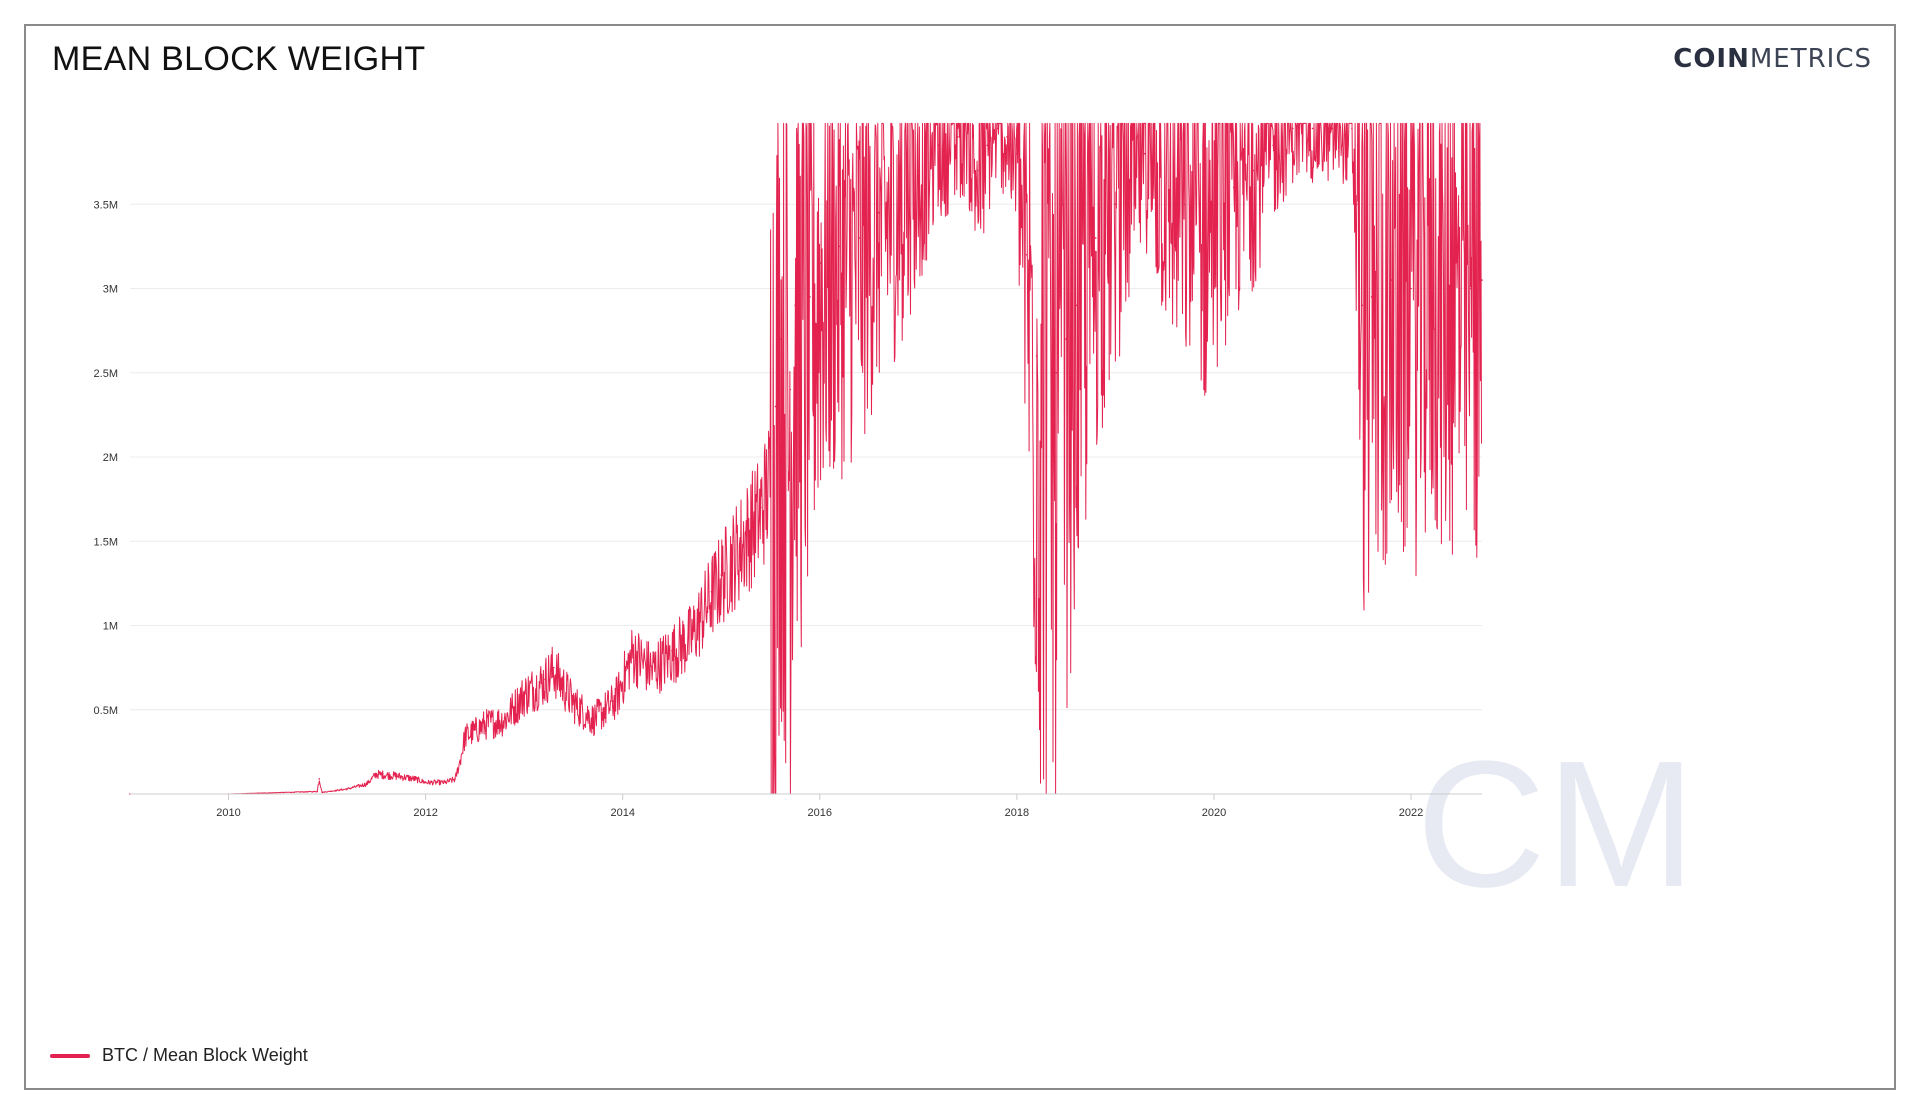 This screenshot has height=1114, width=1920. Describe the element at coordinates (106, 542) in the screenshot. I see `y-tick-label: 1.5M` at that location.